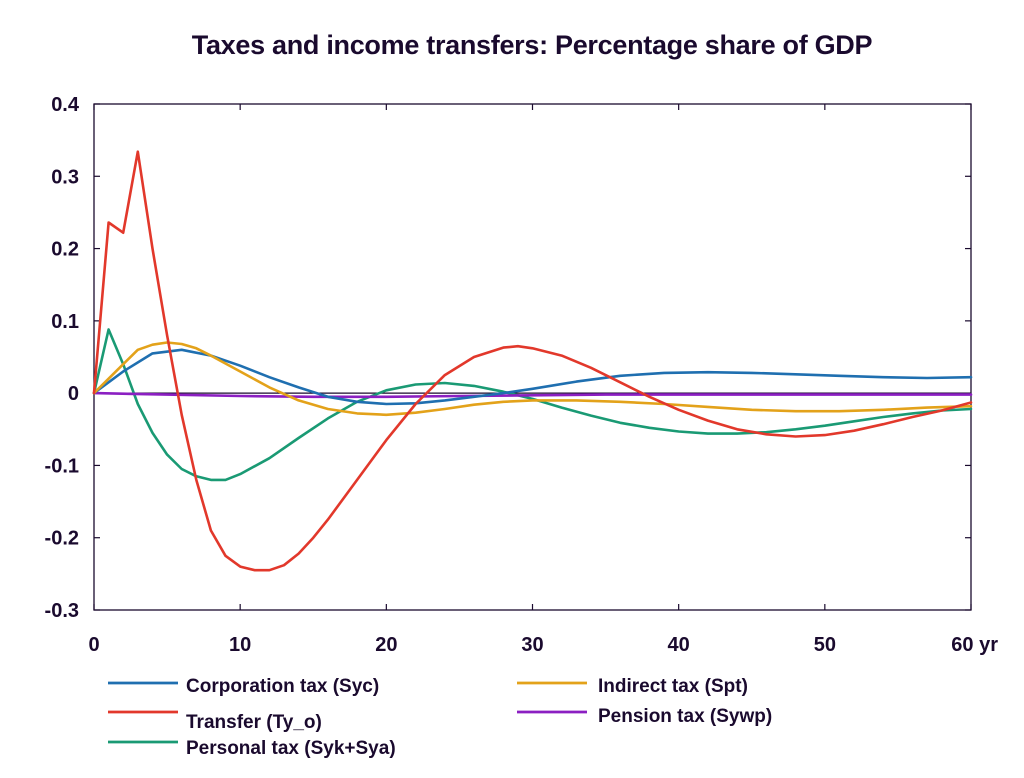  I want to click on legend-label-5: Pension tax (Sywp), so click(685, 716).